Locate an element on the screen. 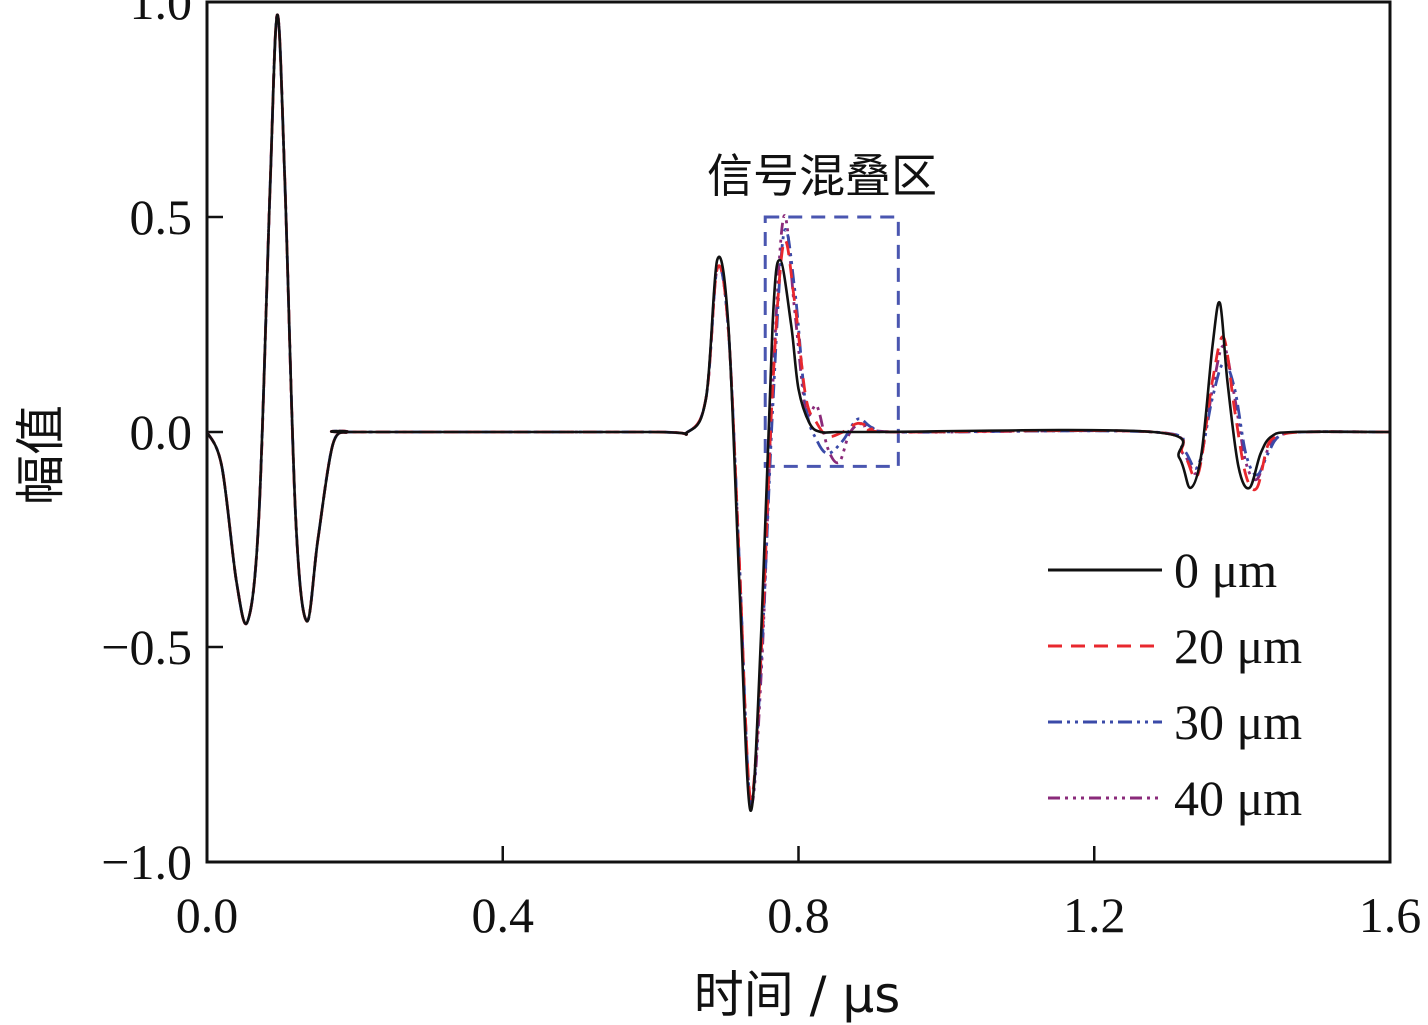 Image resolution: width=1428 pixels, height=1025 pixels. x-tick-label: 0.0 is located at coordinates (207, 915).